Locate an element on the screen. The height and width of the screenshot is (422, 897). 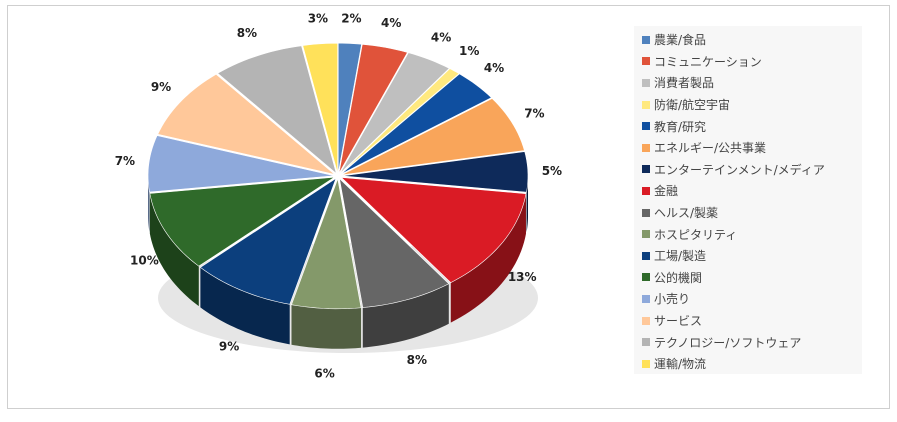
legend-item: 農業/食品 is located at coordinates (752, 40).